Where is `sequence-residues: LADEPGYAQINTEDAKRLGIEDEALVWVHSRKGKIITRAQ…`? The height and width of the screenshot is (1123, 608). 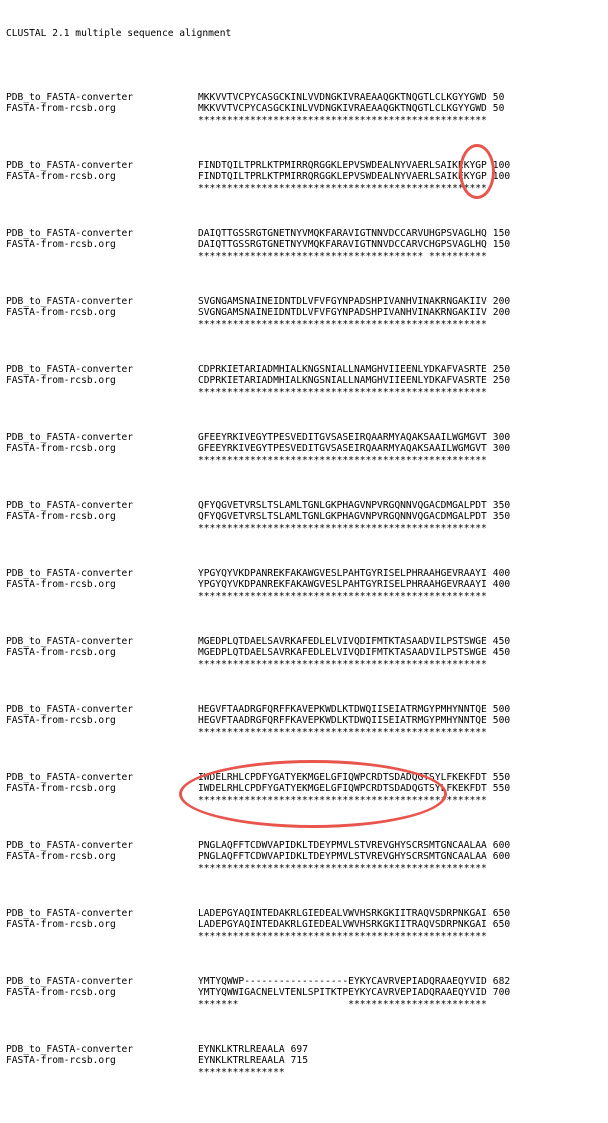 sequence-residues: LADEPGYAQINTEDAKRLGIEDEALVWVHSRKGKIITRAQ… is located at coordinates (342, 913).